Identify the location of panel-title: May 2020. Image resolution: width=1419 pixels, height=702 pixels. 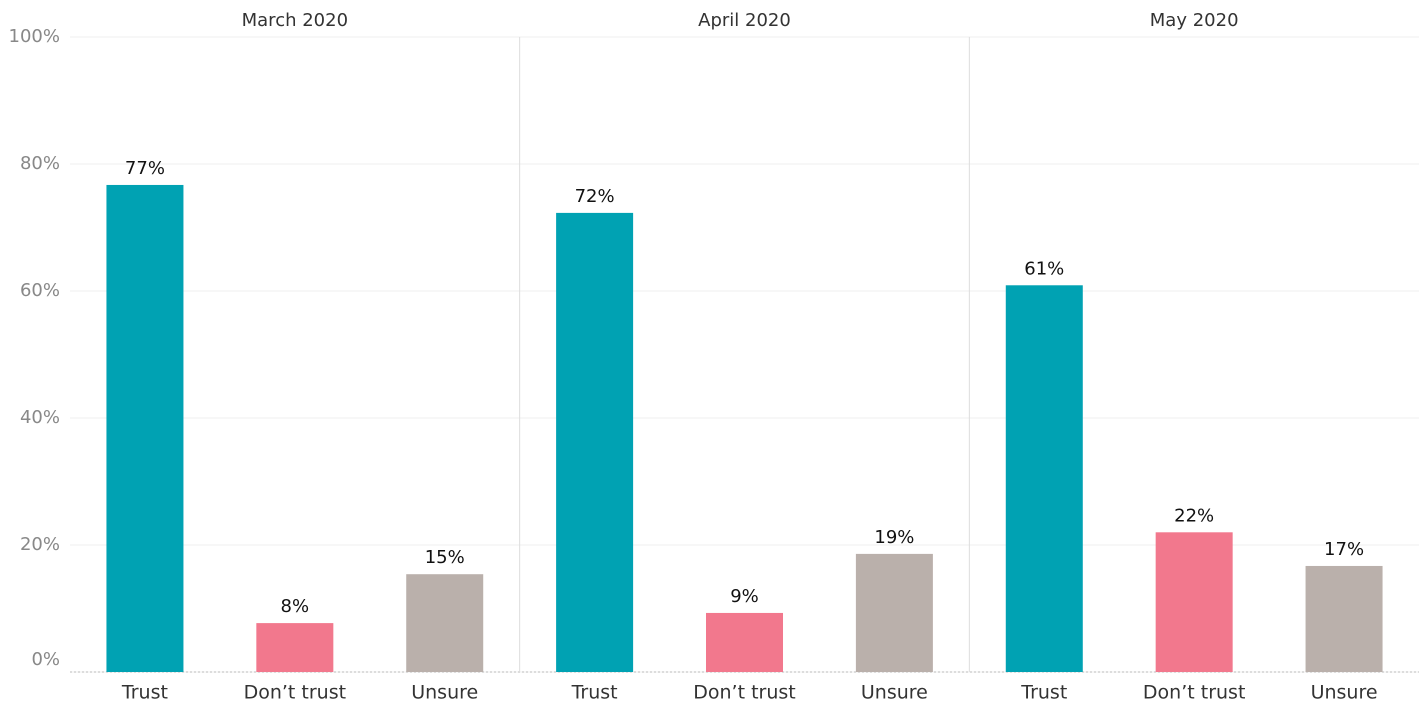
(1194, 20).